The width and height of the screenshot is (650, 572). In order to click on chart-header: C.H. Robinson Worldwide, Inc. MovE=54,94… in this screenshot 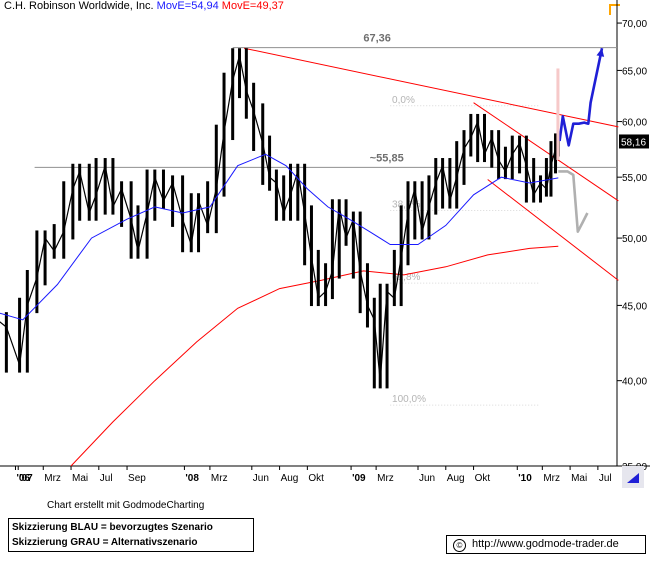, I will do `click(144, 6)`.